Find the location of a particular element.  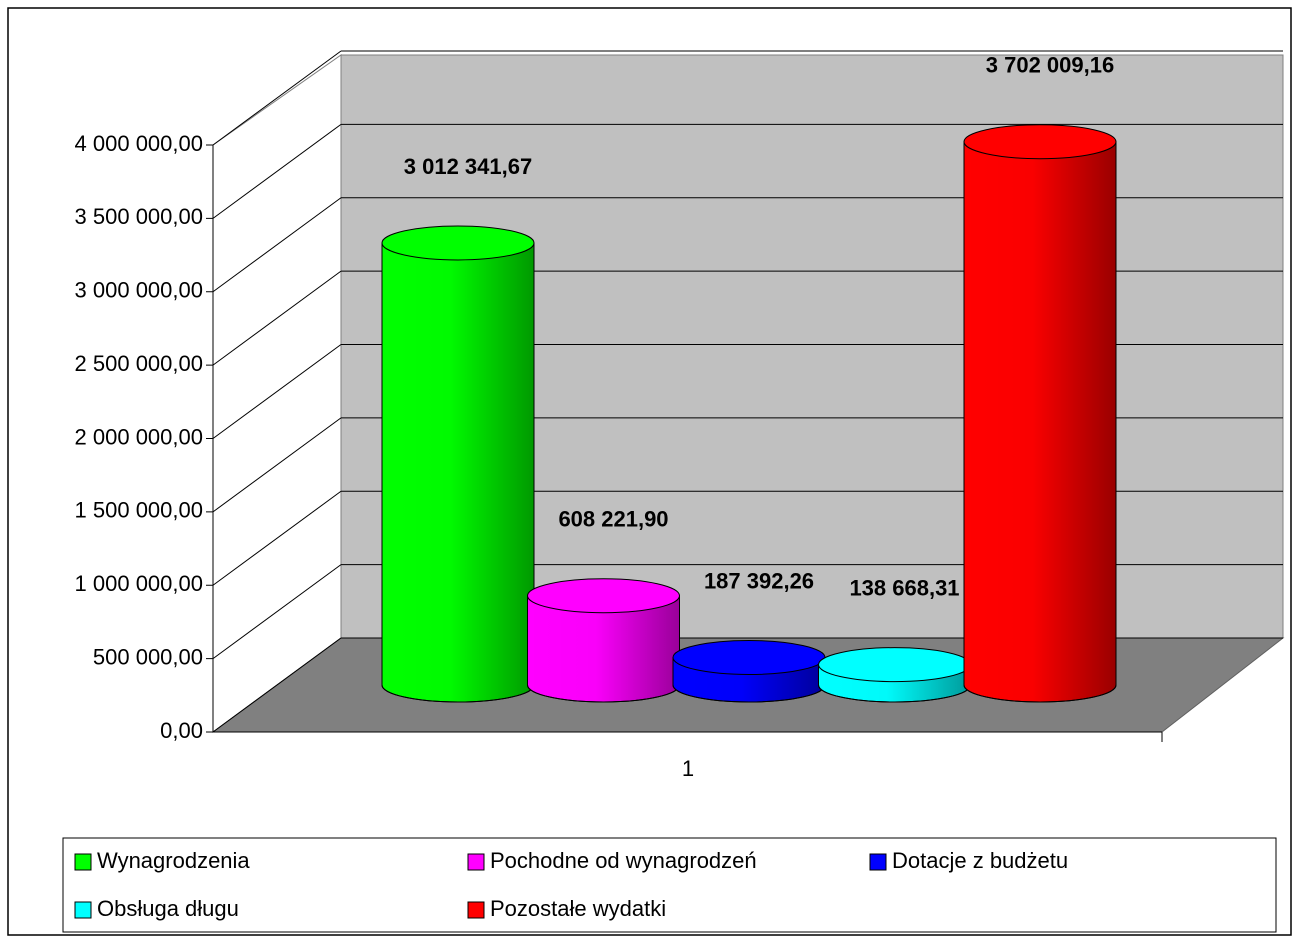

y-tick-label: 3 000 000,00 is located at coordinates (139, 290).